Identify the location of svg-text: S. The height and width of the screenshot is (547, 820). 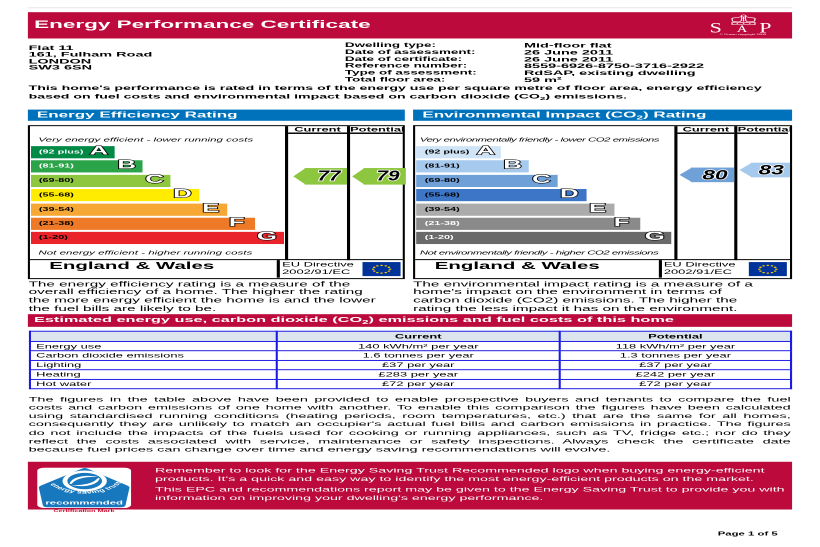
(716, 28).